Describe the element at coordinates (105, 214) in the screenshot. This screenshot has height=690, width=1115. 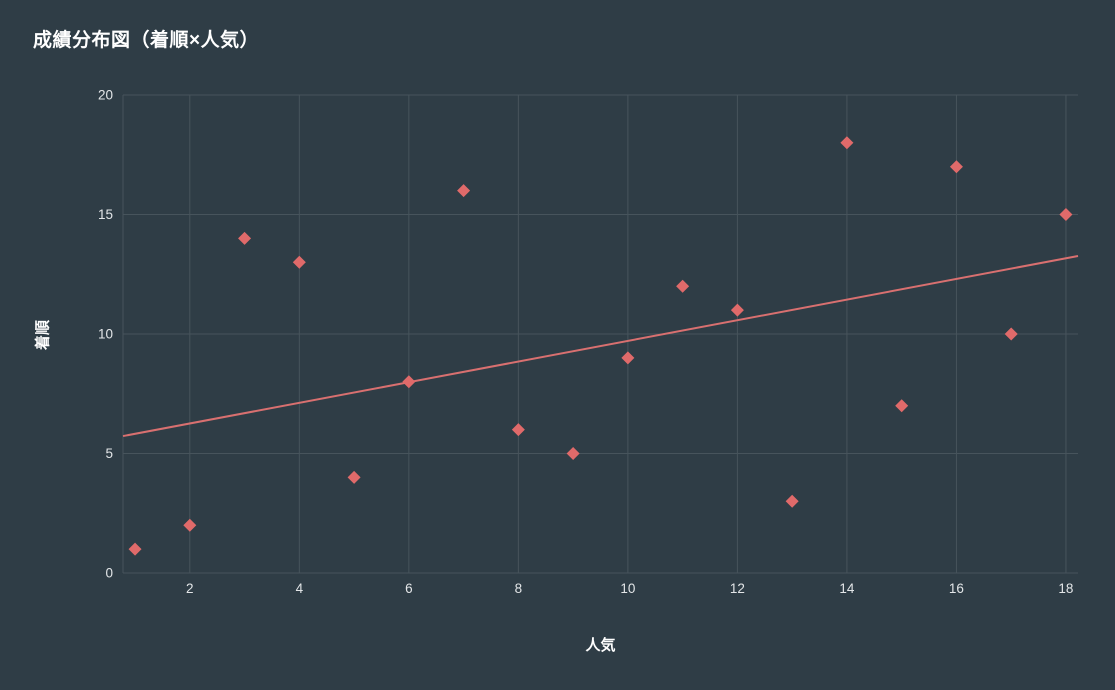
I see `y-tick-label: 15` at that location.